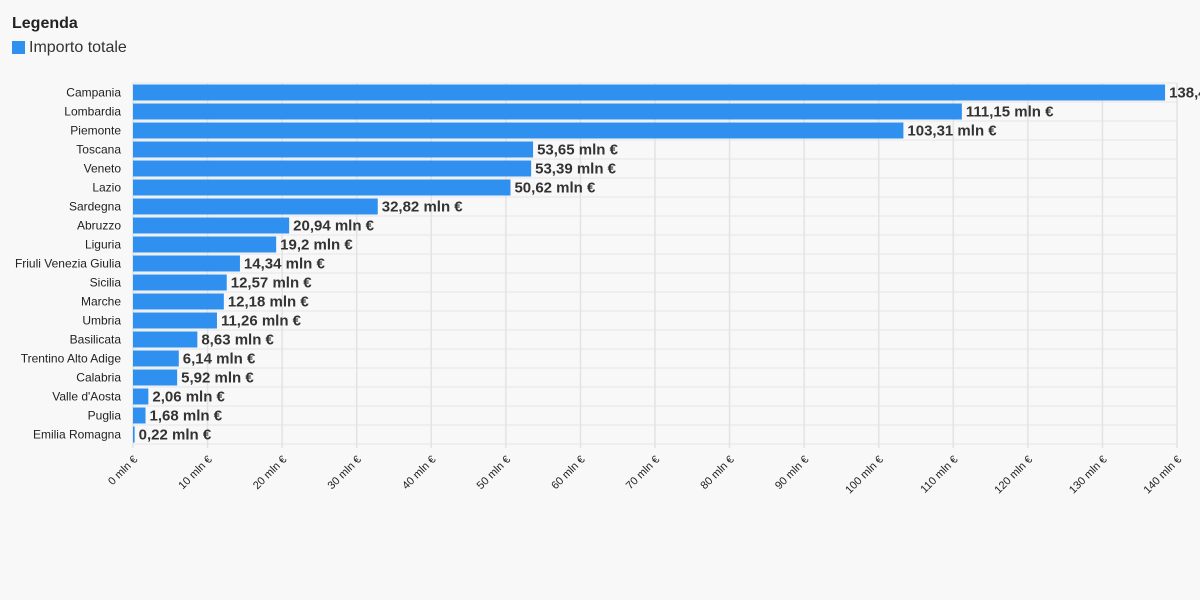 The image size is (1200, 600). I want to click on value-label: 11,26 mln €, so click(261, 320).